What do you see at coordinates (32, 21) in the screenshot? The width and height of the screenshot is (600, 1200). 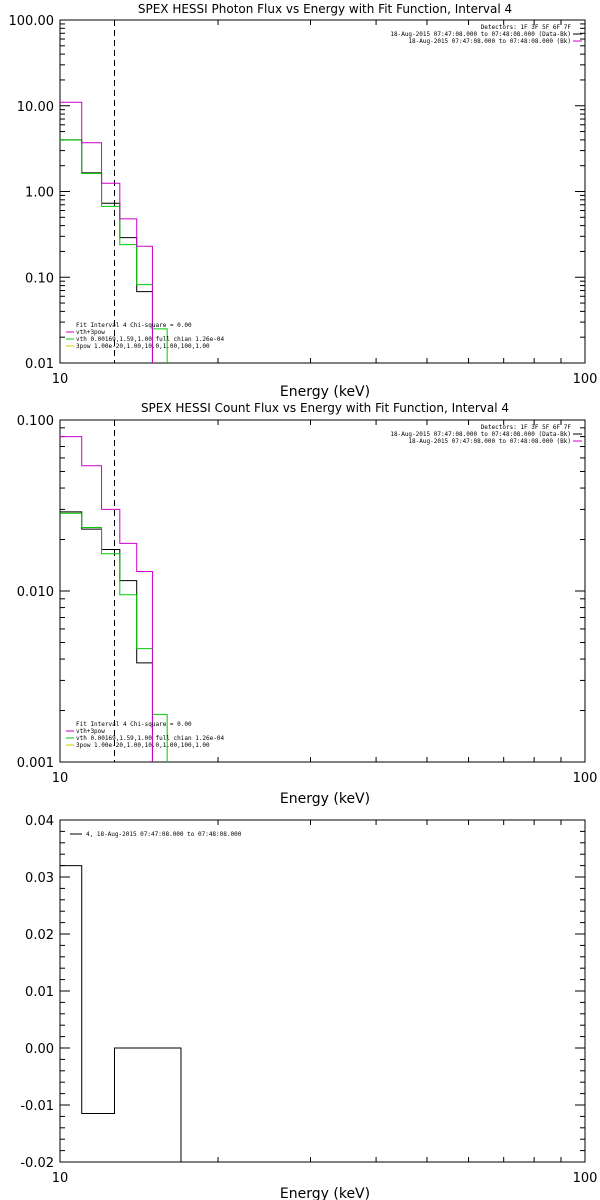 I see `y-tick-label: 100.00` at bounding box center [32, 21].